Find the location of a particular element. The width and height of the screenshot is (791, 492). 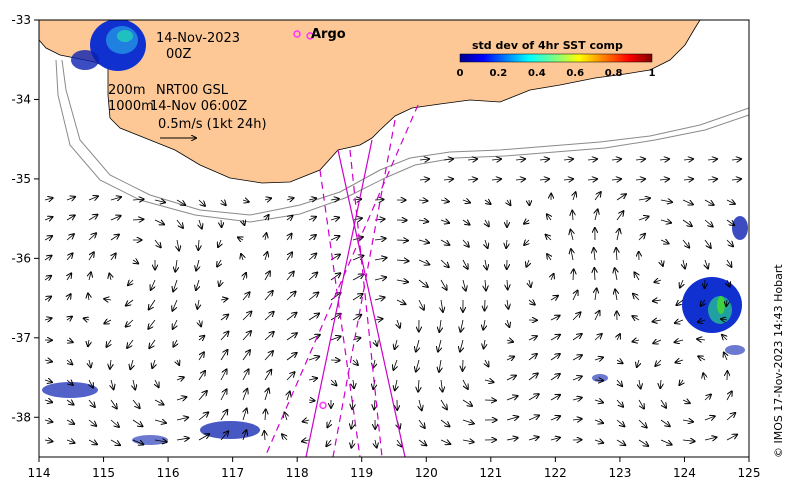

altimeter-tracks is located at coordinates (341, 280).